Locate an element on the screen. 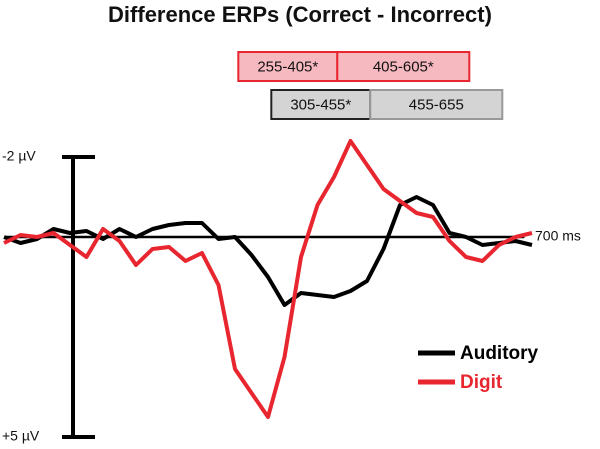 This screenshot has height=449, width=600. legend-label: Auditory is located at coordinates (499, 353).